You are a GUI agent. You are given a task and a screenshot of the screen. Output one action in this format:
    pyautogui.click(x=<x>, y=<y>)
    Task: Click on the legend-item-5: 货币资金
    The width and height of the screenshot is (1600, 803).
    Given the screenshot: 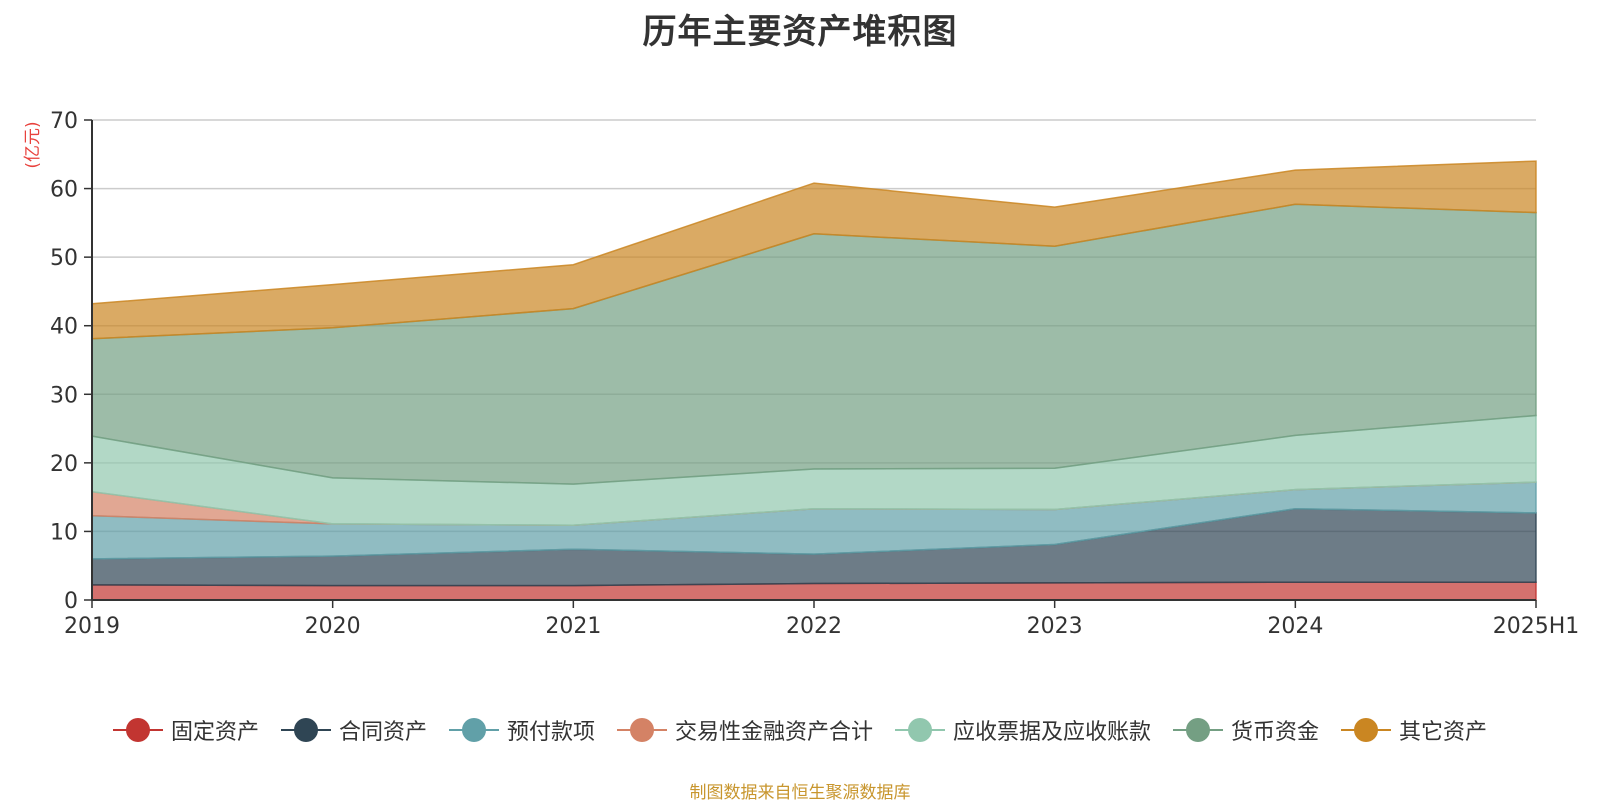 What is the action you would take?
    pyautogui.click(x=1246, y=730)
    